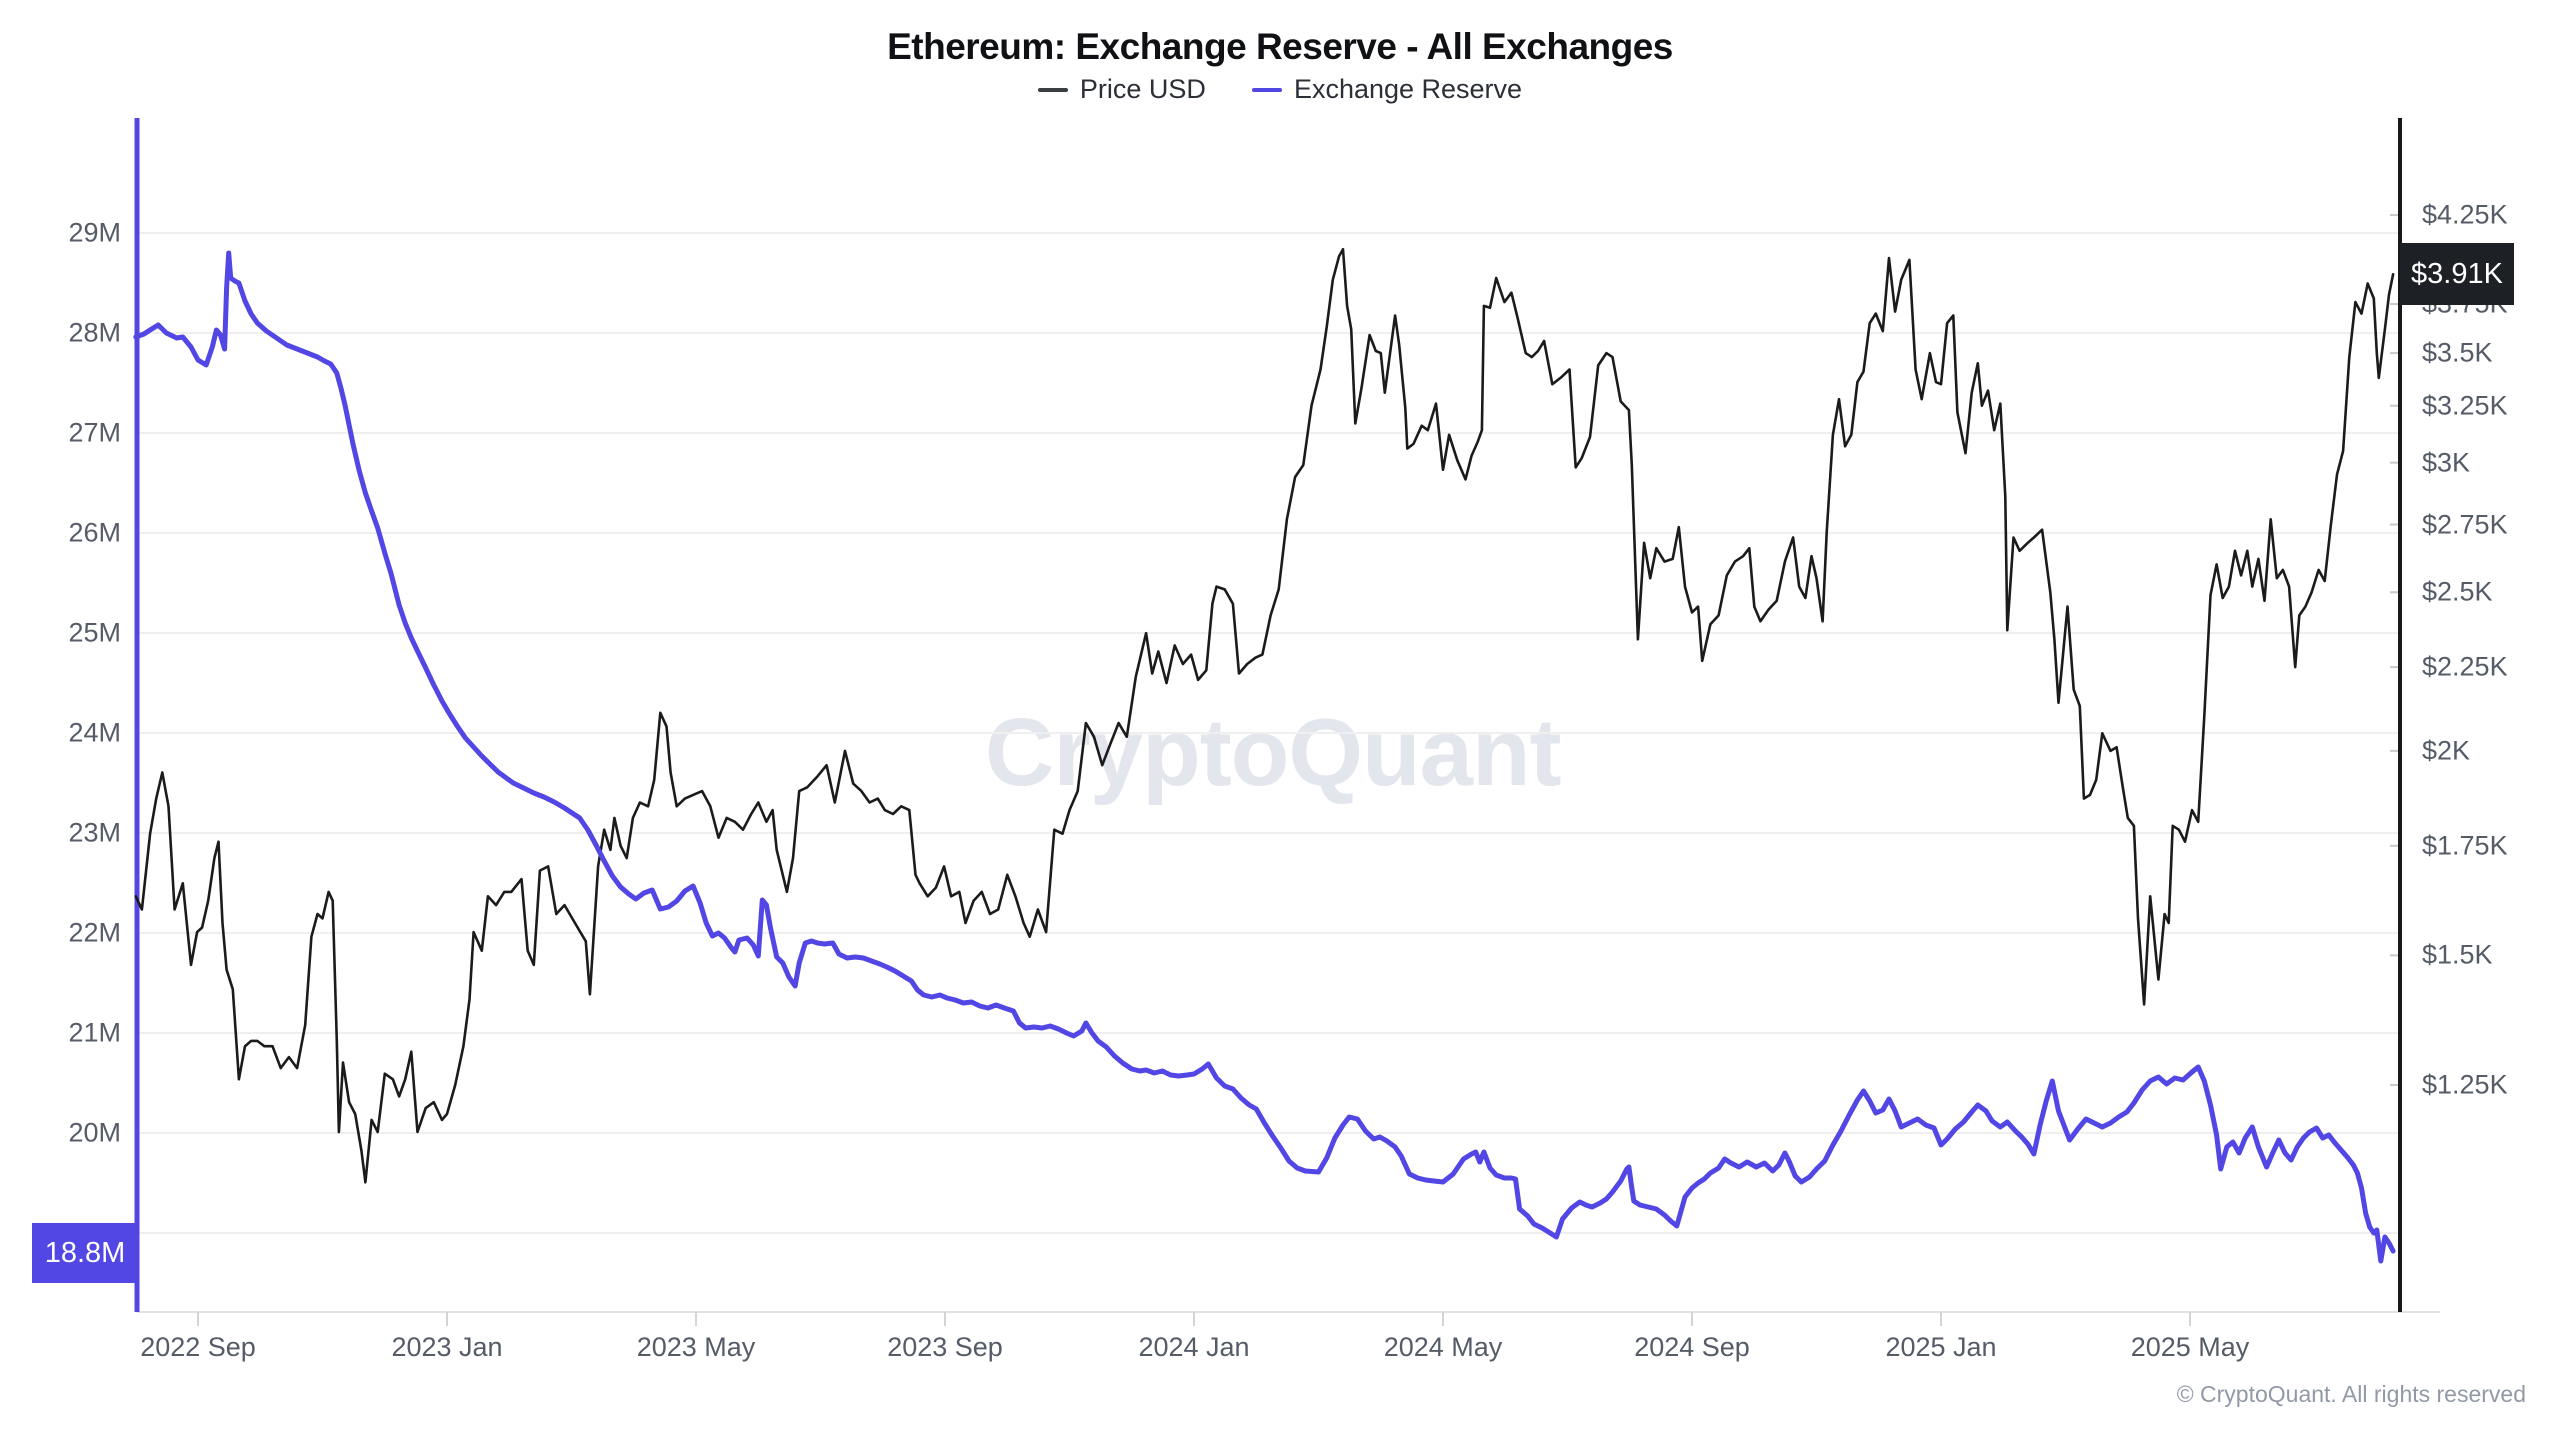 Image resolution: width=2560 pixels, height=1440 pixels. I want to click on left-axis-tick: 23M, so click(94, 832).